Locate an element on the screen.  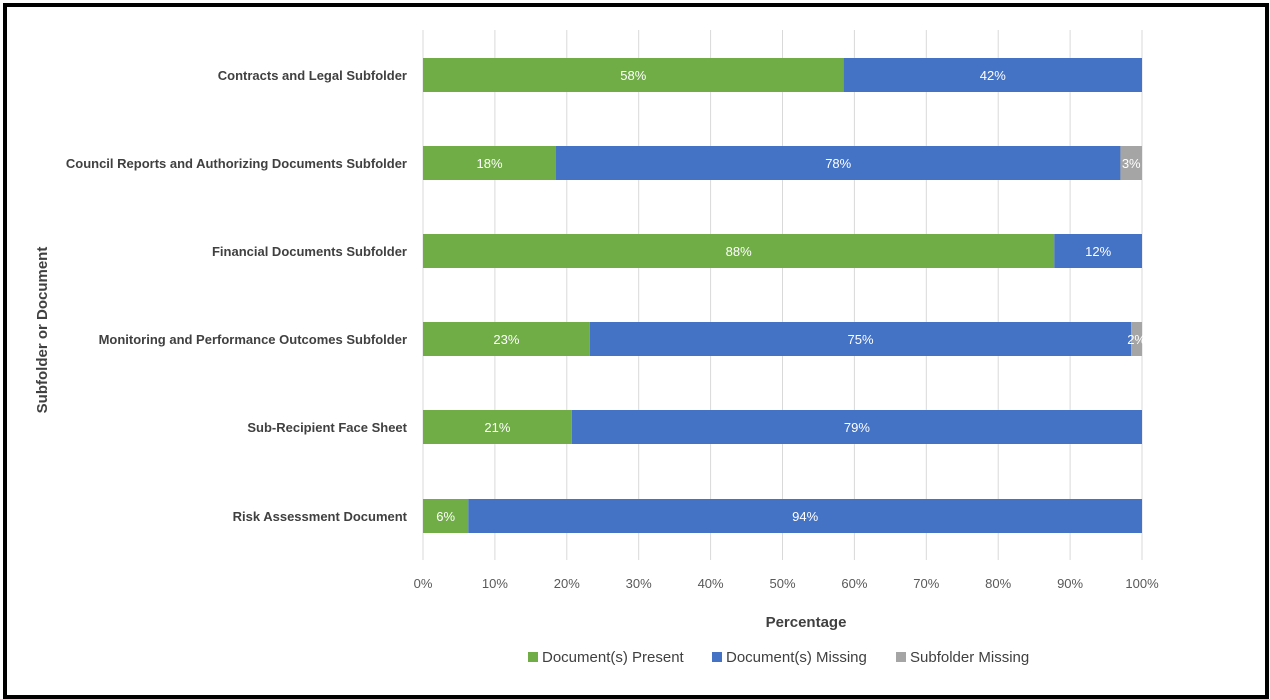
category-label: Sub-Recipient Face Sheet is located at coordinates (327, 427).